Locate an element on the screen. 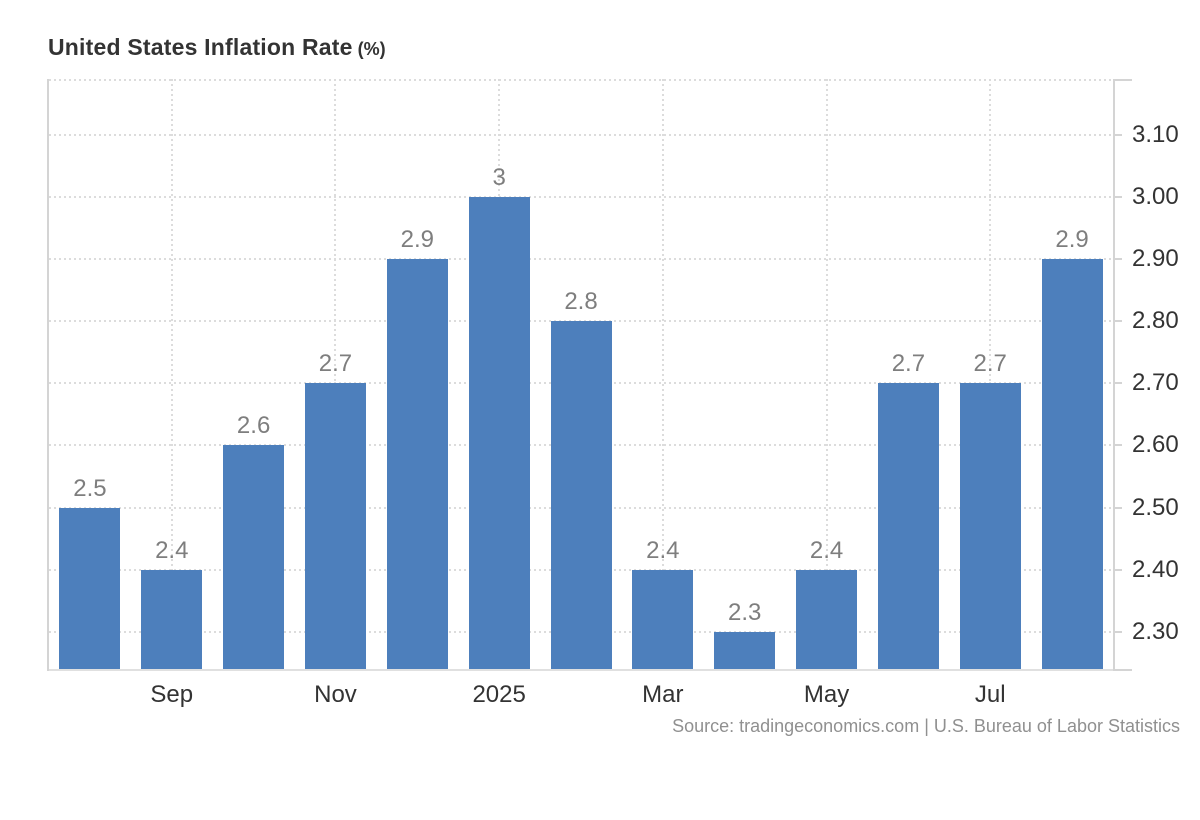  bar-value-label: 2.3 is located at coordinates (745, 612).